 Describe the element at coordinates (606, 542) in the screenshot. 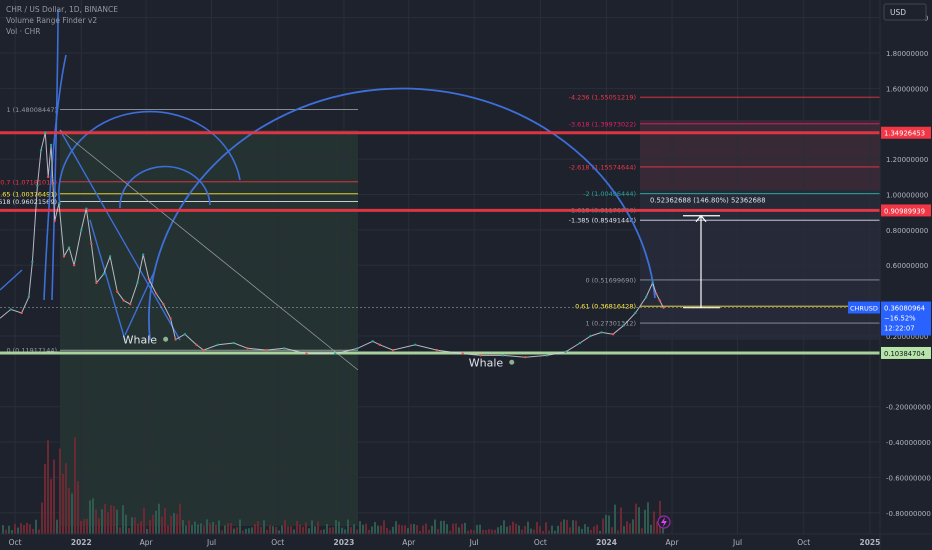

I see `x-tick-label: 2024` at that location.